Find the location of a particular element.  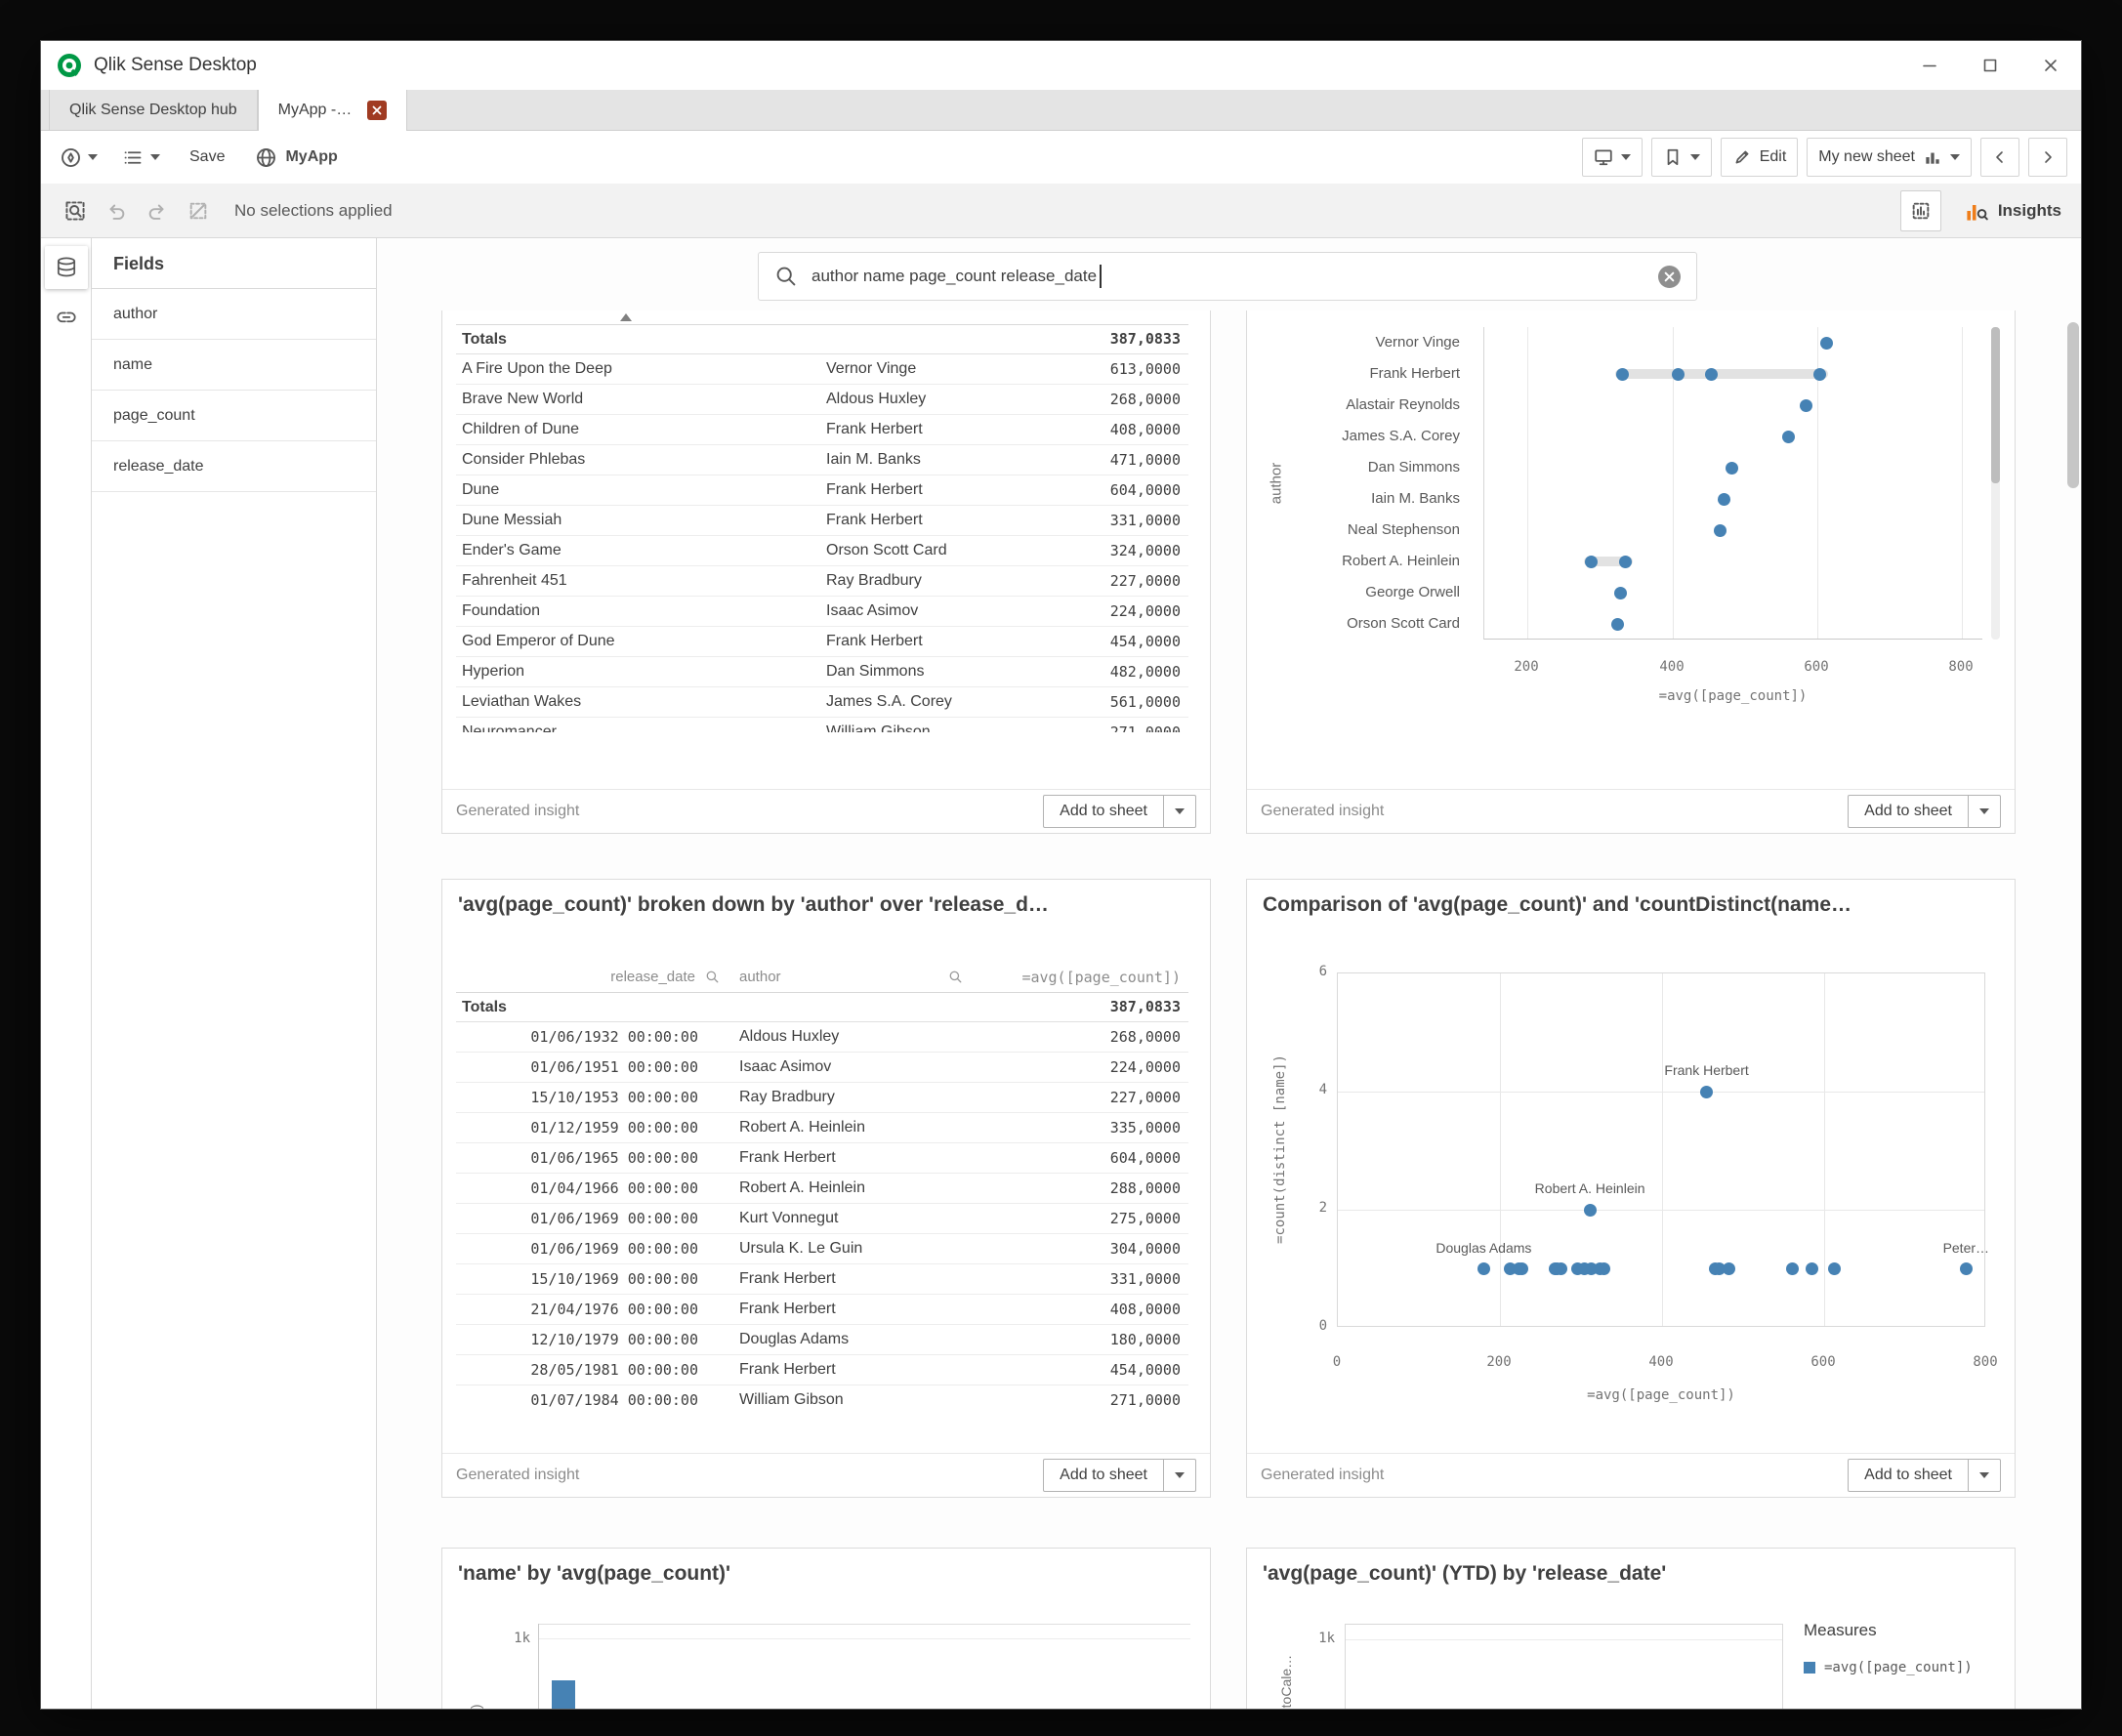

clear-selections-icon is located at coordinates (198, 210).